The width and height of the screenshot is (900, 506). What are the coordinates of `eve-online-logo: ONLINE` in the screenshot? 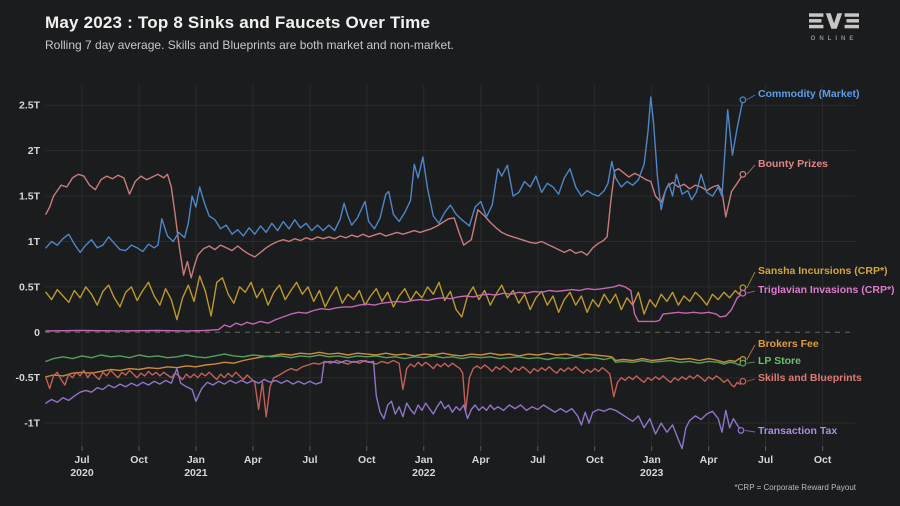 It's located at (834, 27).